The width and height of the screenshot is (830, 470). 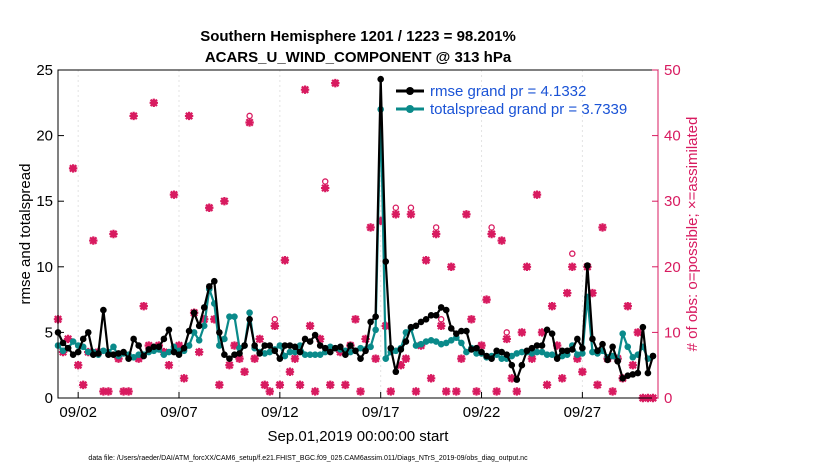 I want to click on x-tick-label-5: 09/27, so click(x=583, y=412).